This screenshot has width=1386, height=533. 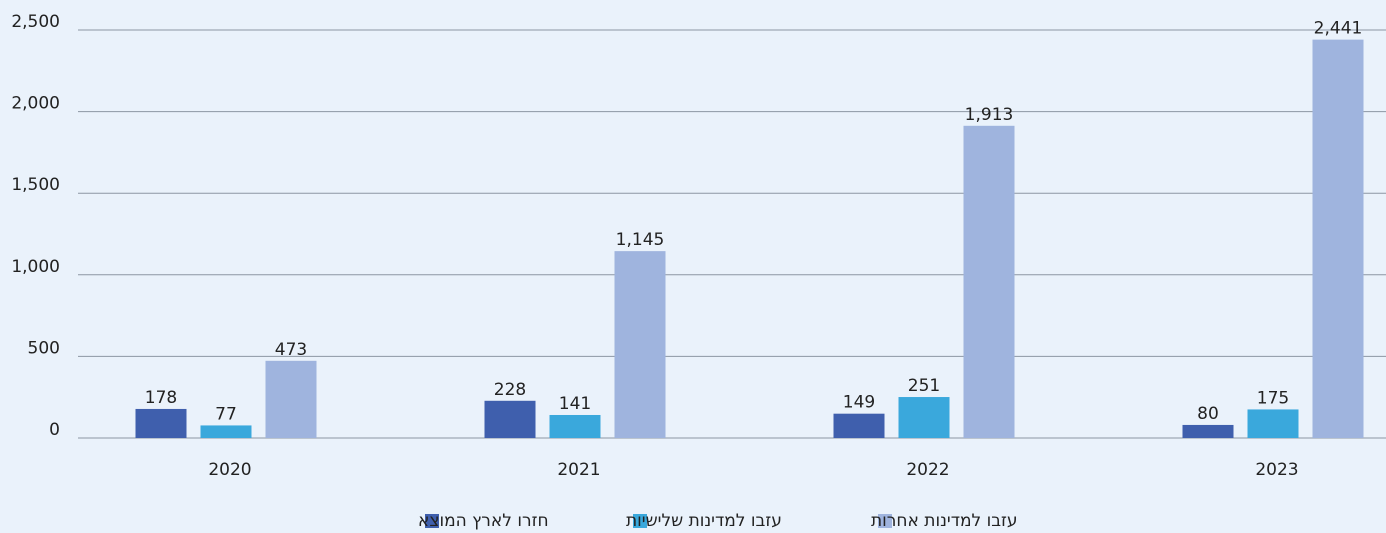 What do you see at coordinates (1273, 398) in the screenshot?
I see `data-label: 175` at bounding box center [1273, 398].